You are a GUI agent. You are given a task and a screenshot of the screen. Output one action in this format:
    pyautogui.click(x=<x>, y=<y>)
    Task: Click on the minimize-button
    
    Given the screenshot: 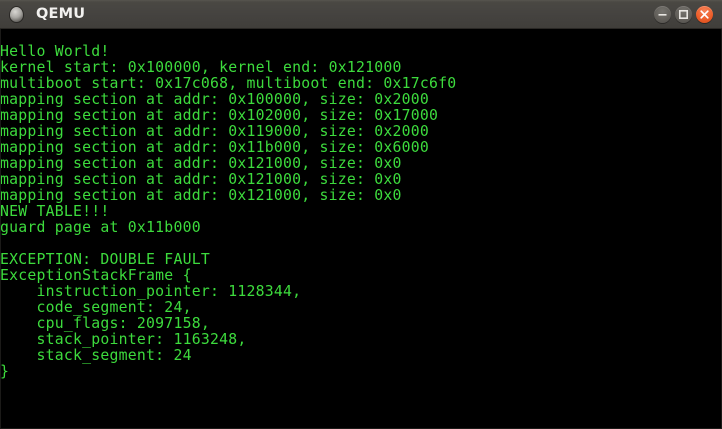 What is the action you would take?
    pyautogui.click(x=662, y=14)
    